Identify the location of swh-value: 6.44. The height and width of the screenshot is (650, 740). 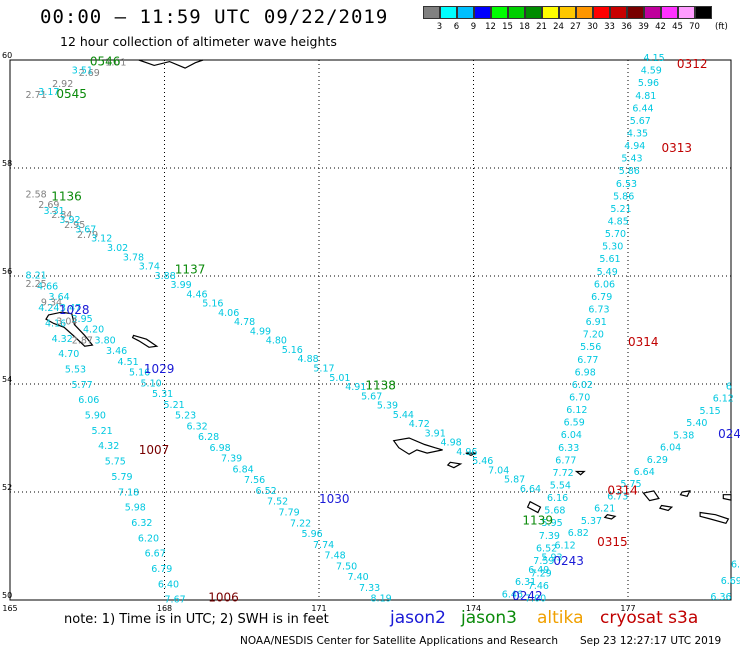
(642, 108).